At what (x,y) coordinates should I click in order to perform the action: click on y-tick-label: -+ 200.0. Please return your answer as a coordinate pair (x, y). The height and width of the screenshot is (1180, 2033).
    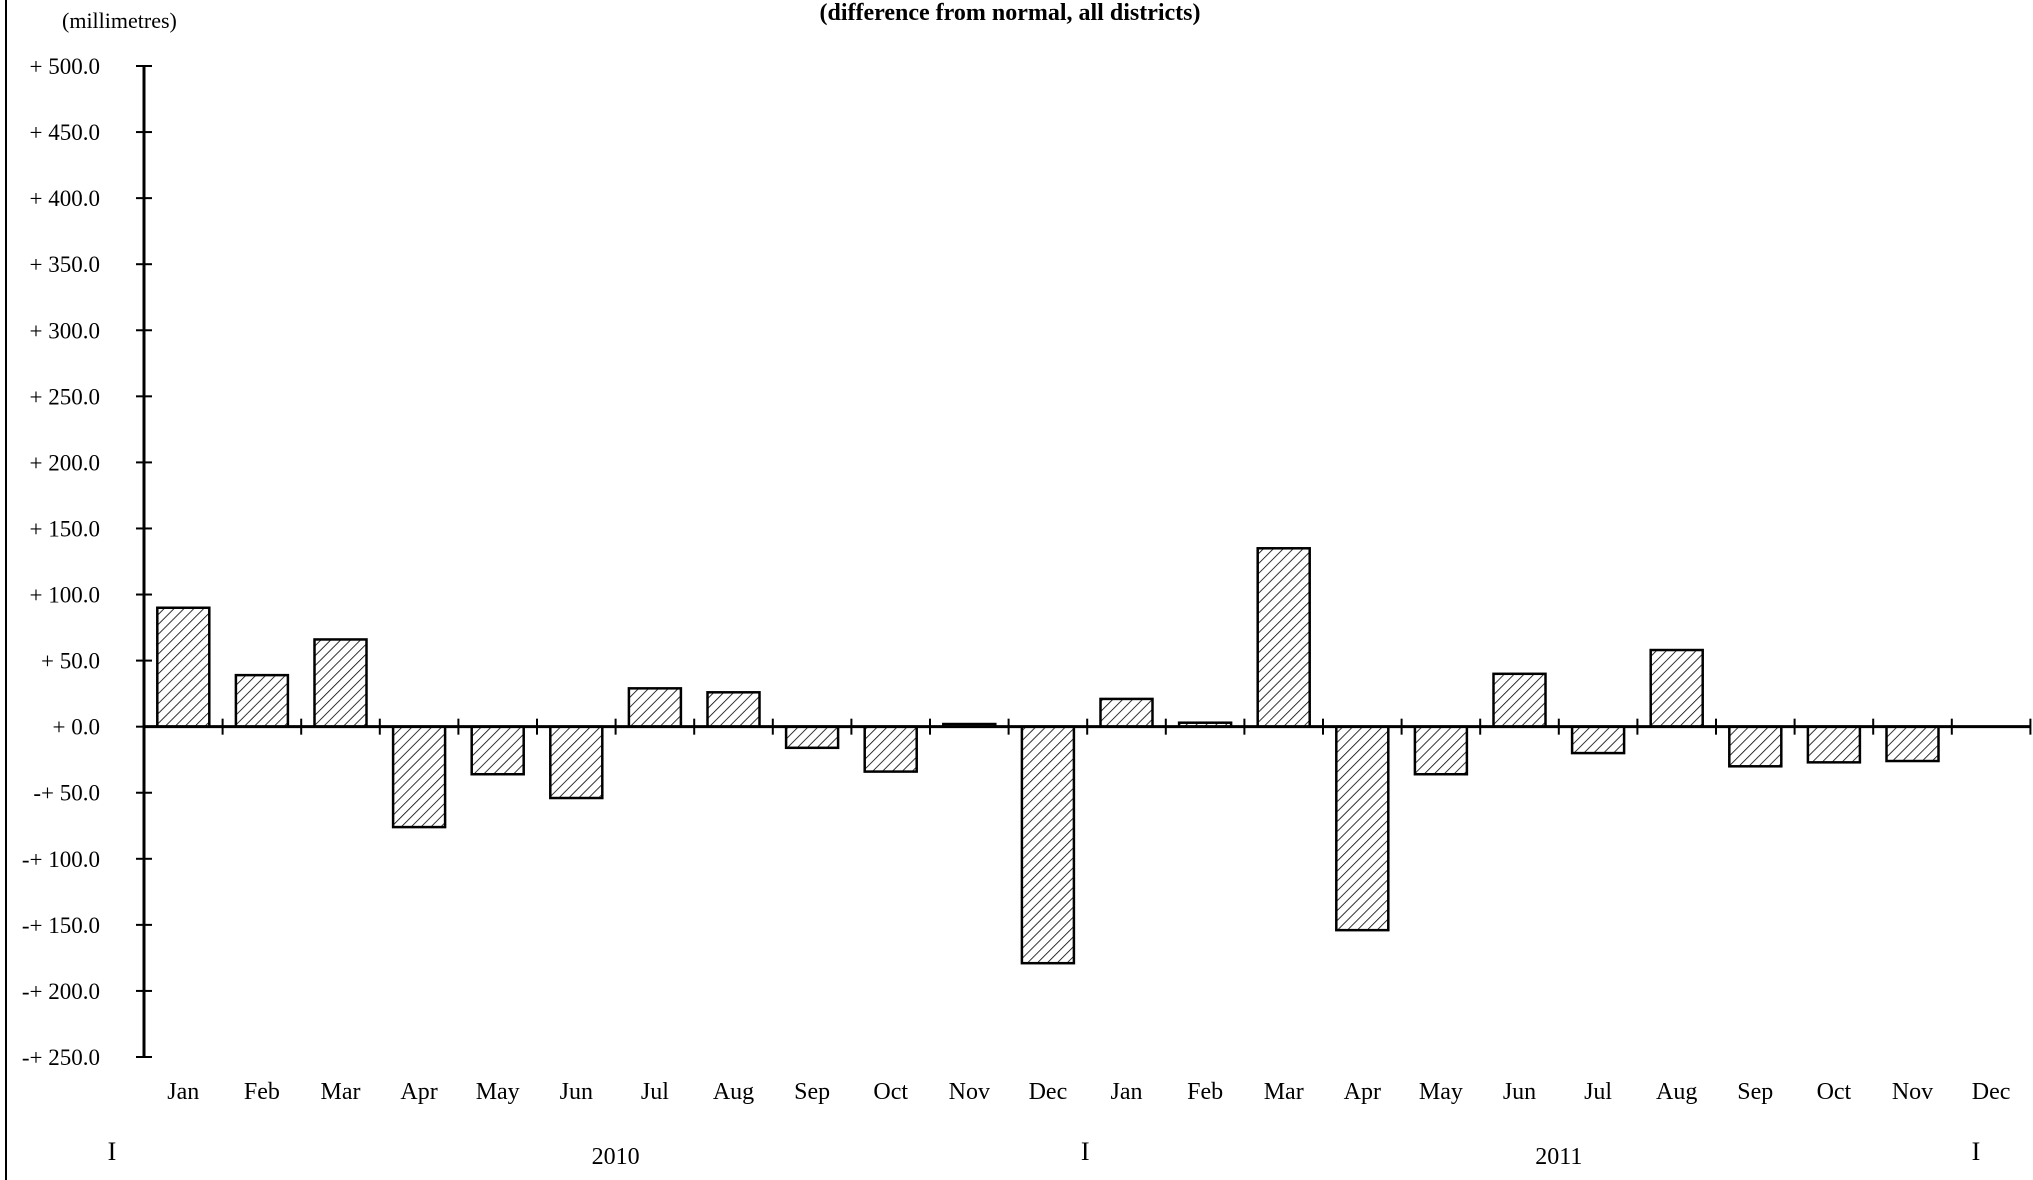
    Looking at the image, I should click on (61, 991).